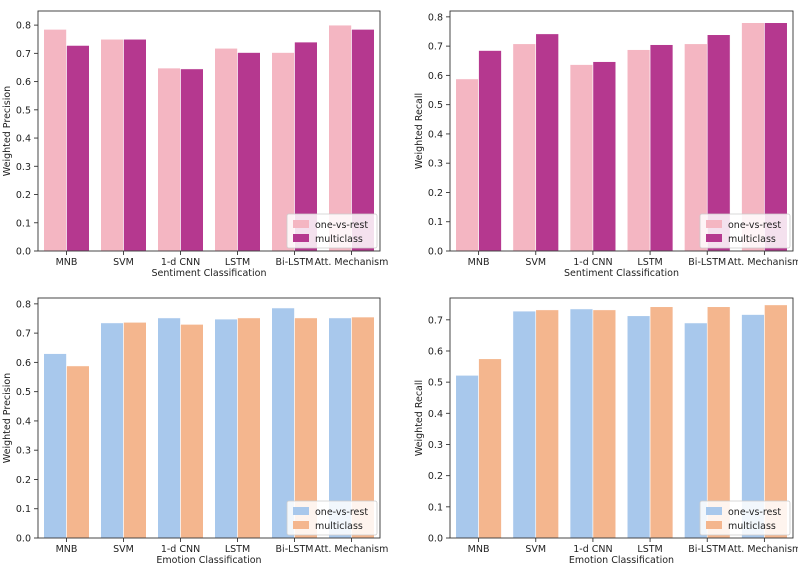  What do you see at coordinates (123, 262) in the screenshot?
I see `x-tick-label: SVM` at bounding box center [123, 262].